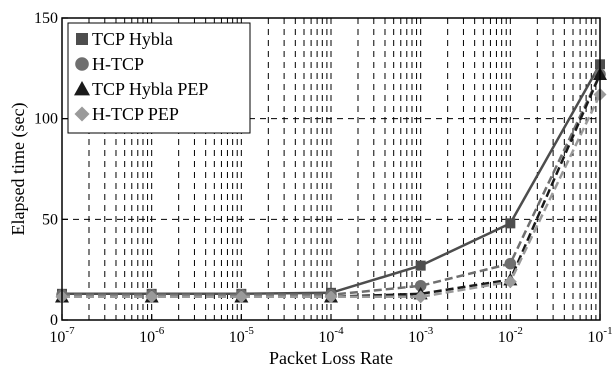 Image resolution: width=616 pixels, height=370 pixels. Describe the element at coordinates (510, 335) in the screenshot. I see `x-tick-label: 10⁻²` at that location.